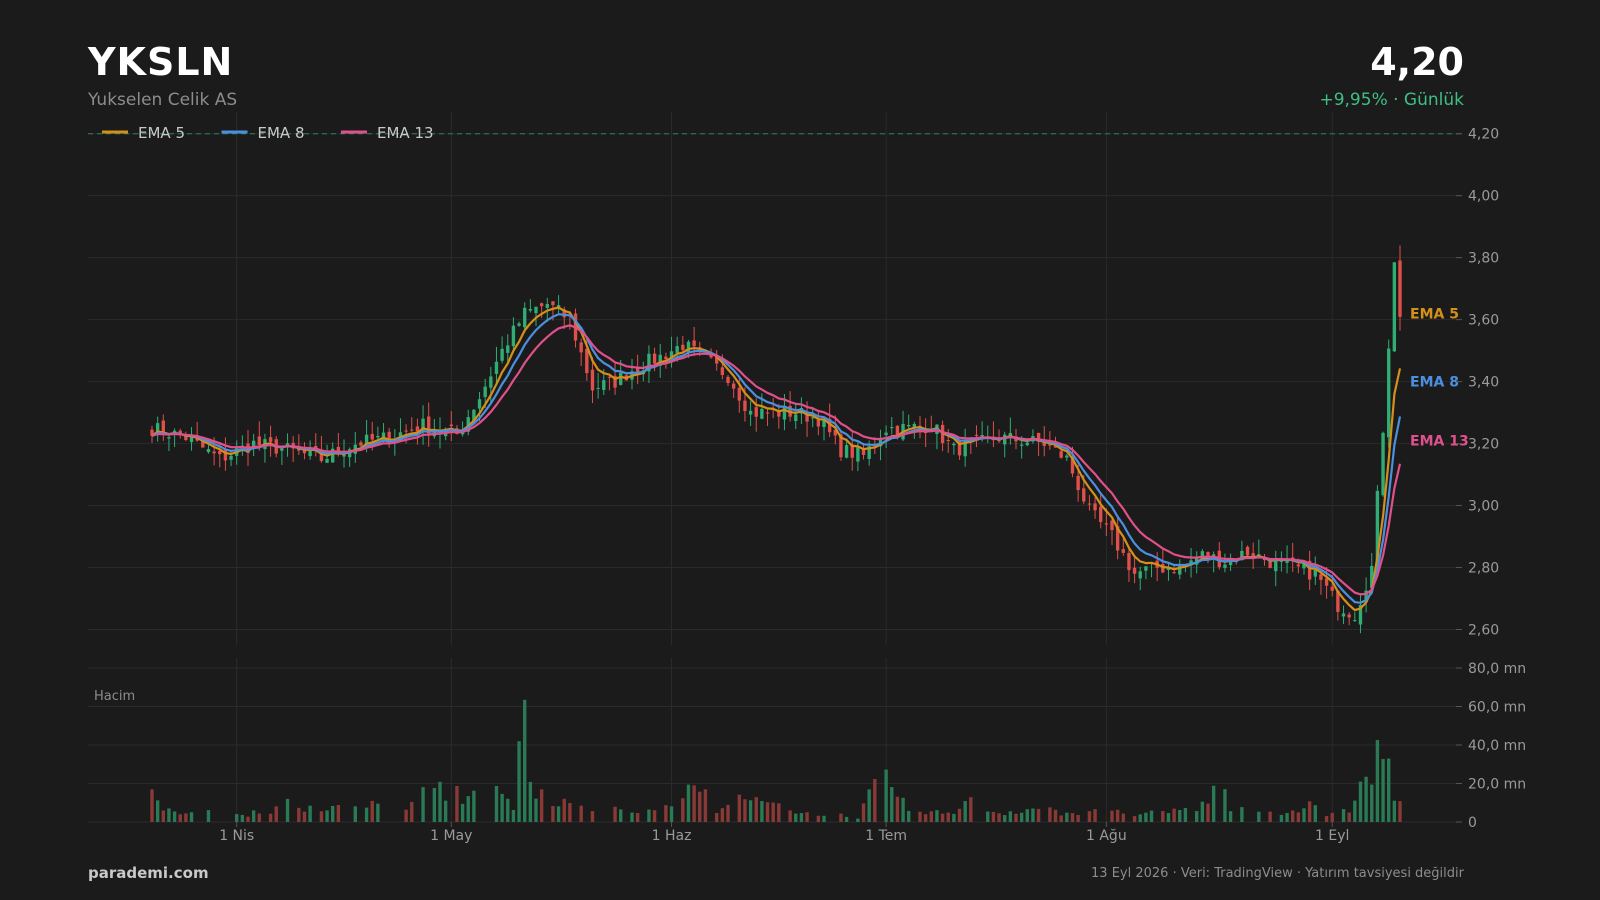 This screenshot has width=1600, height=900. I want to click on price-change: +9,95% · Günlük, so click(1391, 100).